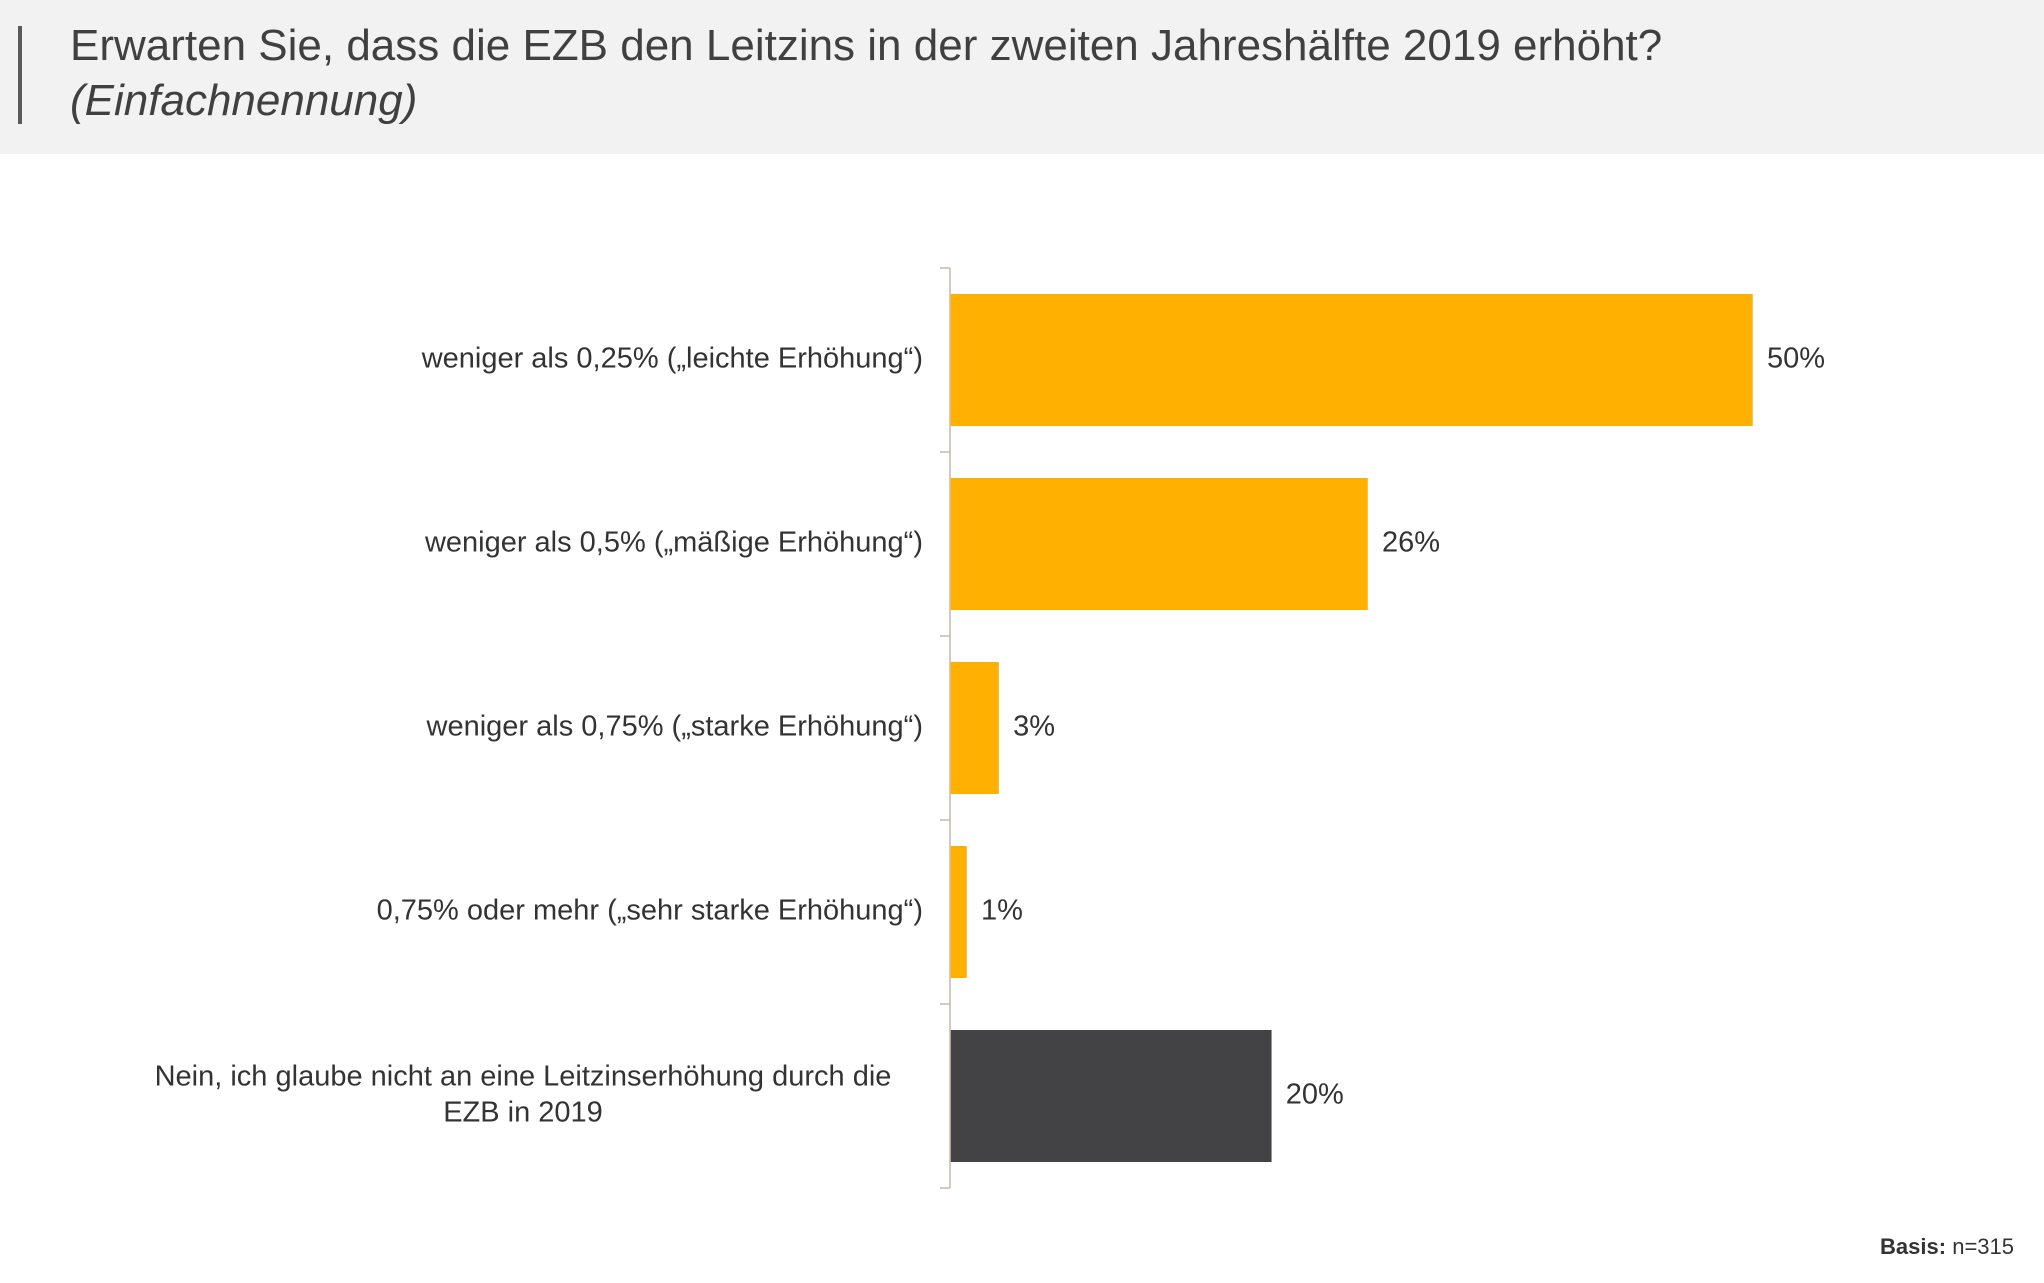 Image resolution: width=2044 pixels, height=1283 pixels. What do you see at coordinates (1034, 727) in the screenshot?
I see `data-label: 3%` at bounding box center [1034, 727].